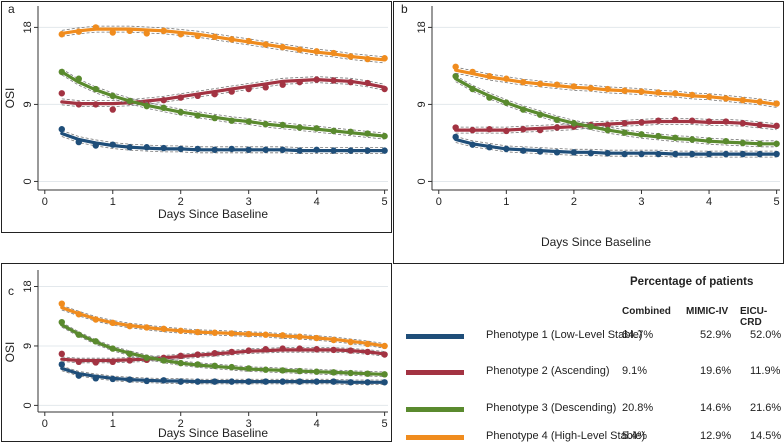 This screenshot has height=447, width=784. I want to click on ci-upper-p3, so click(223, 101).